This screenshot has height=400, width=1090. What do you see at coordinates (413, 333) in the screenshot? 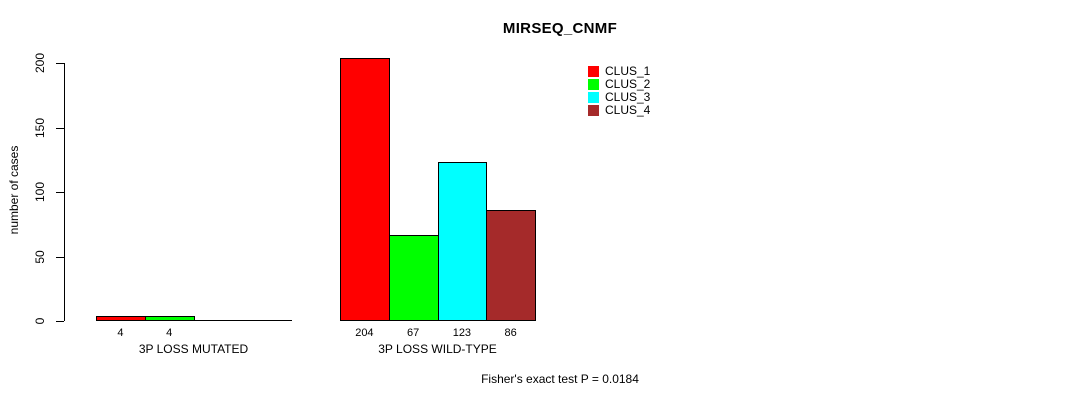
I see `bar-value-label: 67` at bounding box center [413, 333].